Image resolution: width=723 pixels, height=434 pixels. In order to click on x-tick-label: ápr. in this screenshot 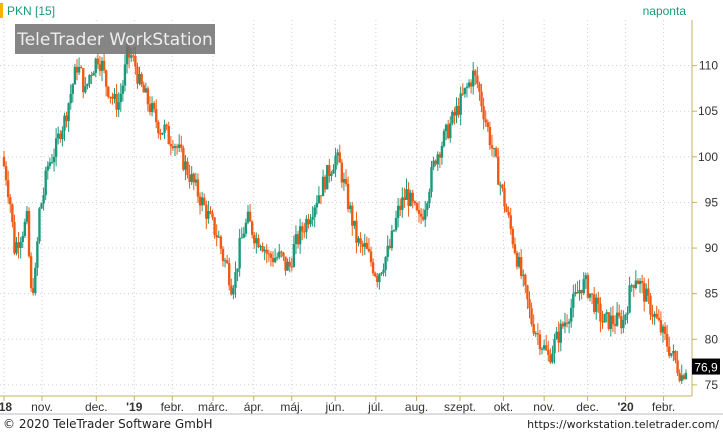, I will do `click(254, 407)`.